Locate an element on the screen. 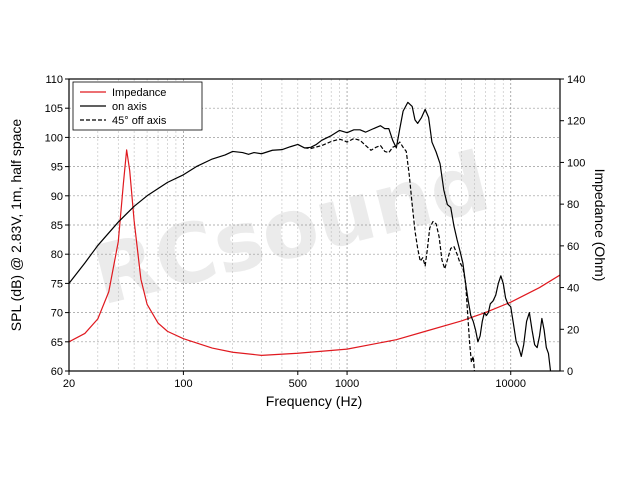  legend-label-off-axis: 45° off axis is located at coordinates (139, 121).